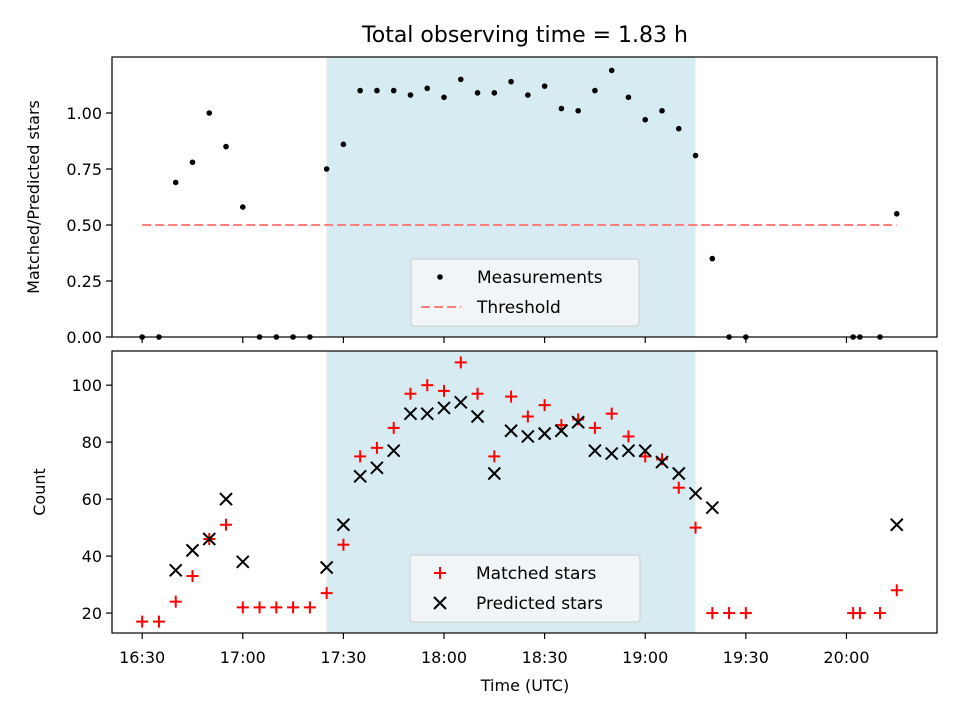  Describe the element at coordinates (92, 442) in the screenshot. I see `bot-y-tick-label: 80` at that location.